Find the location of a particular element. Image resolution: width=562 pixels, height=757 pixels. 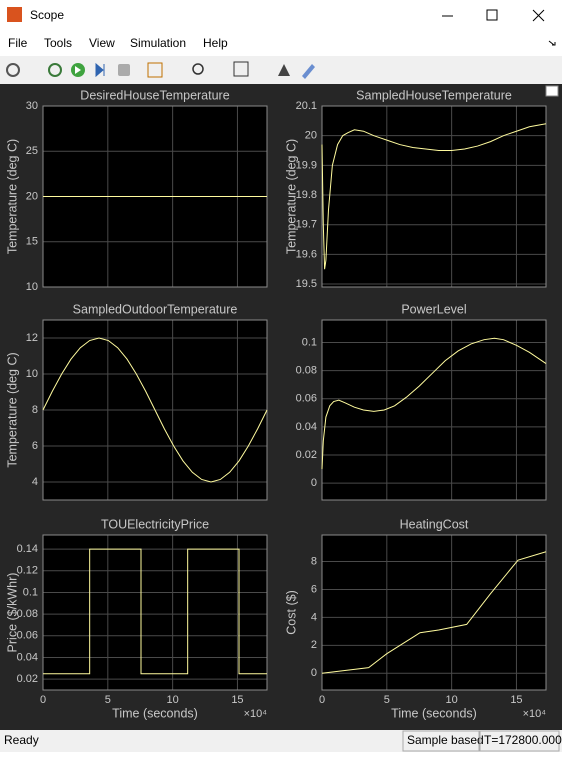

chart-title: SampledHouseTemperature is located at coordinates (434, 95).